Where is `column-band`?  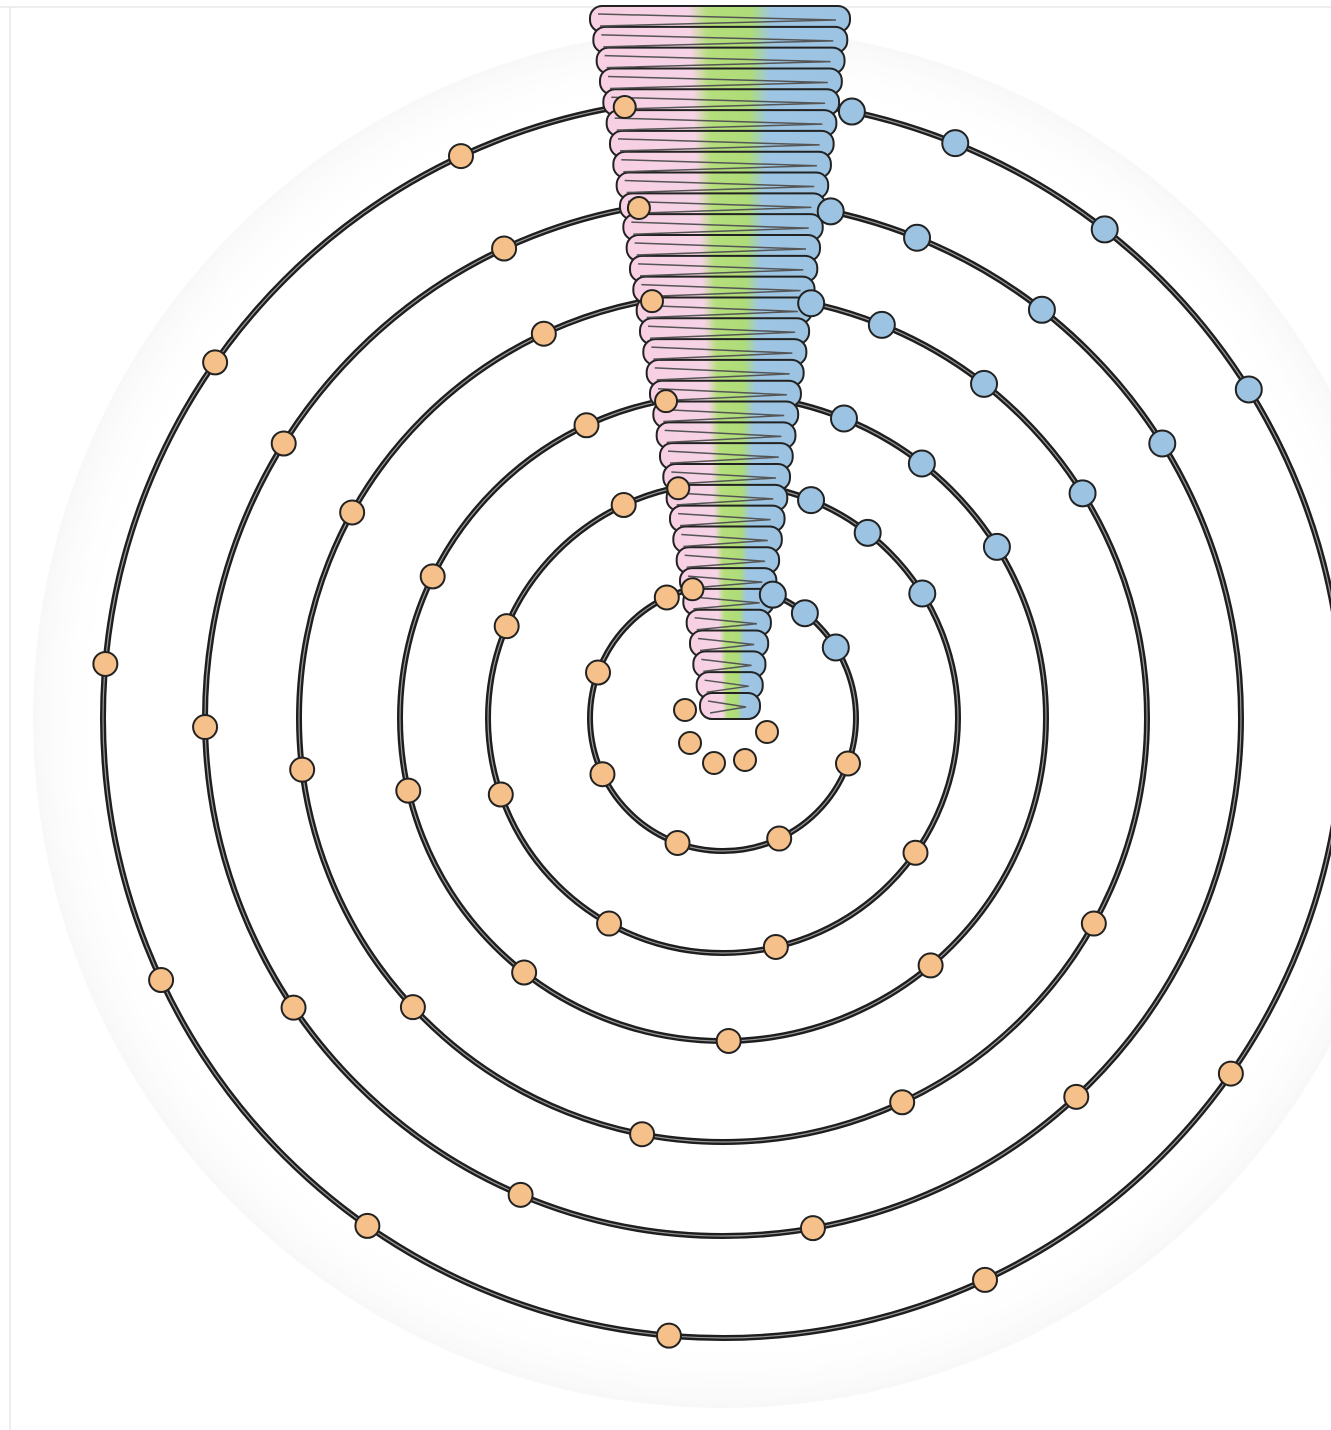
column-band is located at coordinates (730, 706).